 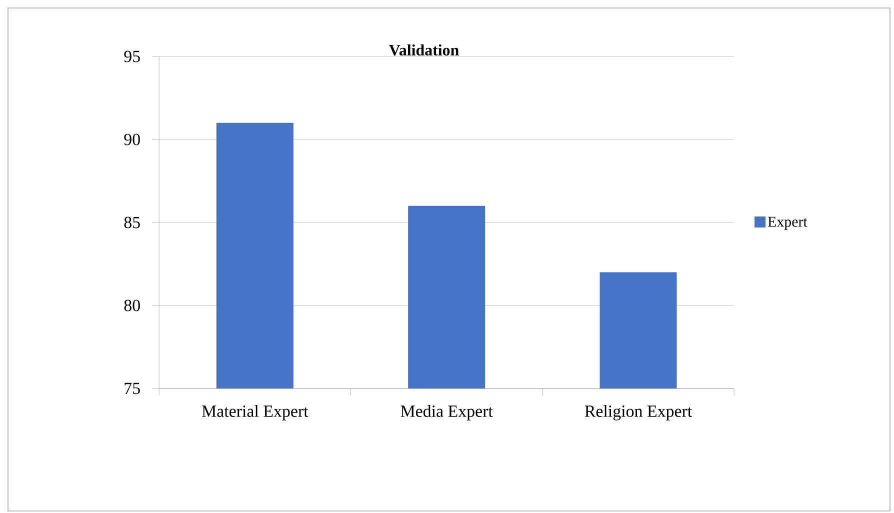 I want to click on x-tick-label: Religion Expert, so click(x=638, y=412).